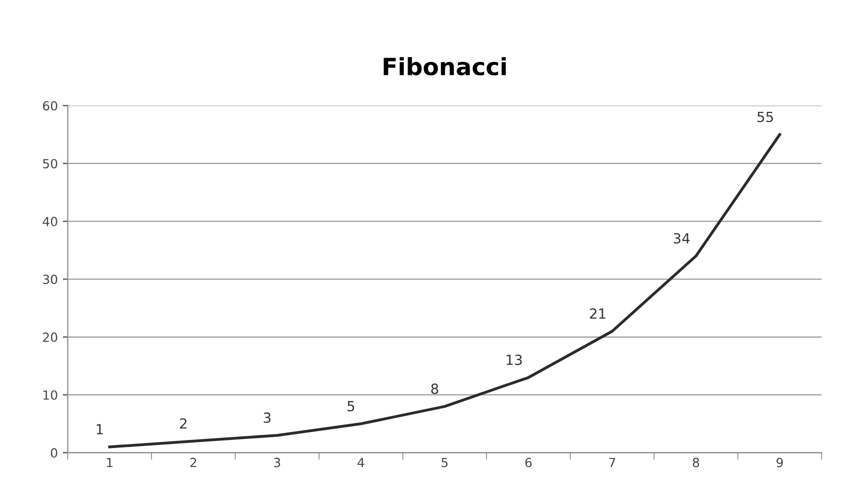  Describe the element at coordinates (765, 117) in the screenshot. I see `data-label: 55` at that location.